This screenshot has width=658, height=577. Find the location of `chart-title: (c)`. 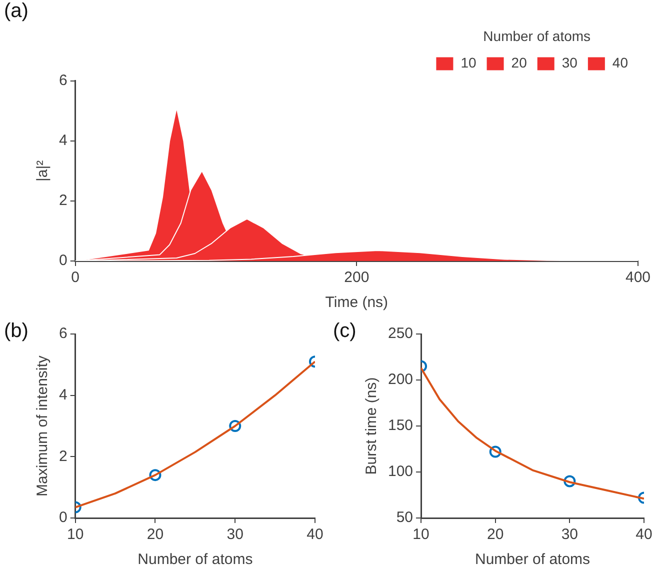

chart-title: (c) is located at coordinates (344, 331).